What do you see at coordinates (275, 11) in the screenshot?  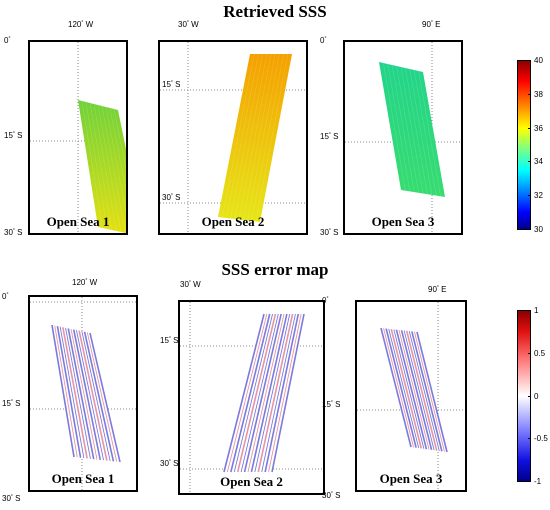 I see `sss-title: Retrieved SSS` at bounding box center [275, 11].